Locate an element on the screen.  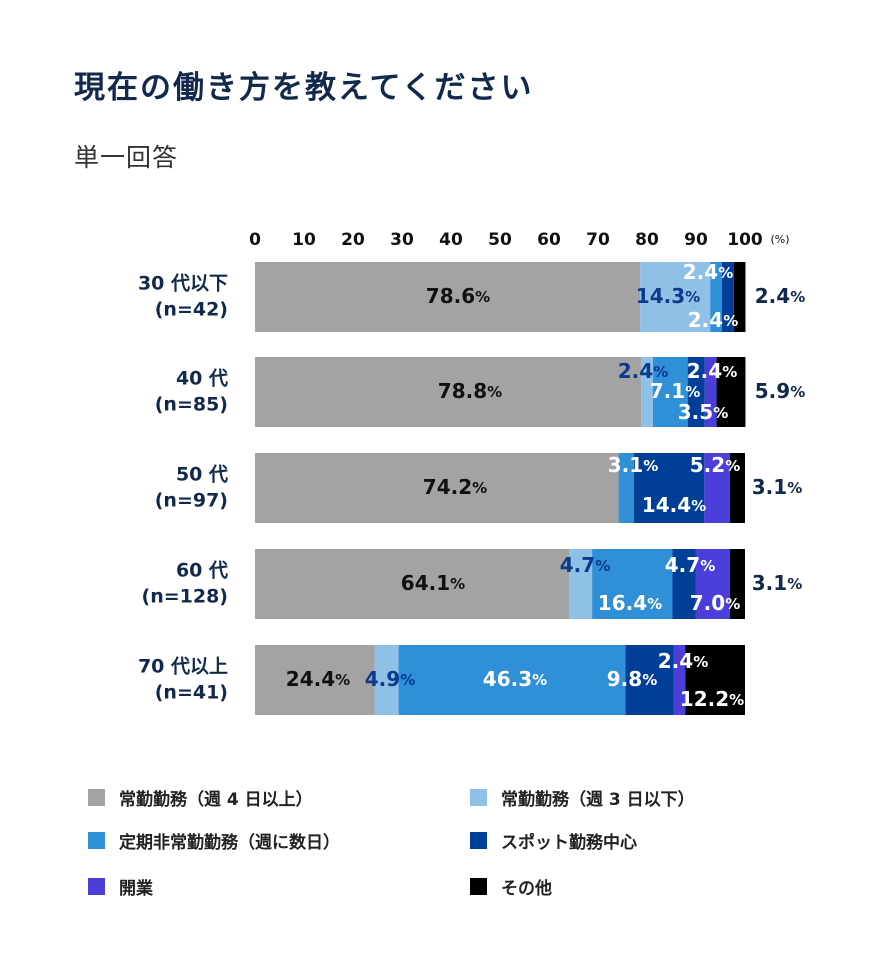
x-tick-label: 50 is located at coordinates (500, 240).